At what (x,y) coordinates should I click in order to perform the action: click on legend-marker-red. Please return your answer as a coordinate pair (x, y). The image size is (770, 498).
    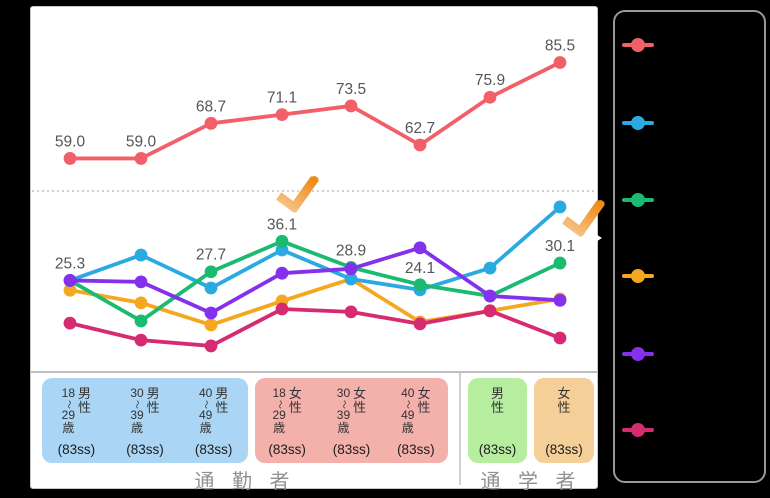
    Looking at the image, I should click on (639, 45).